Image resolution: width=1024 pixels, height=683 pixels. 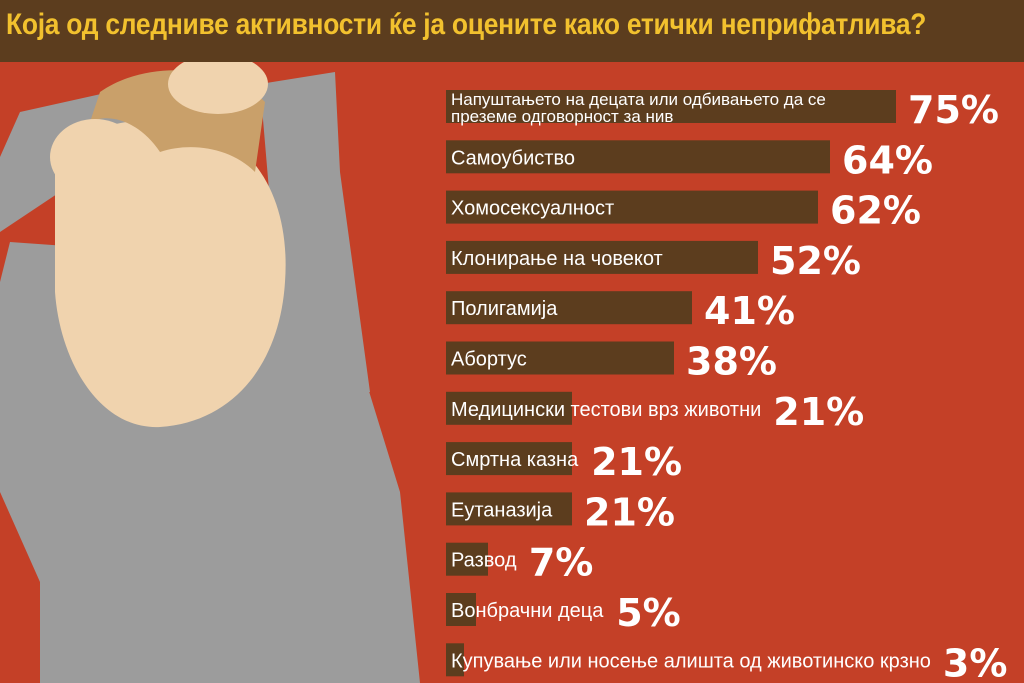 I want to click on value-label-12: 3%, so click(x=975, y=662).